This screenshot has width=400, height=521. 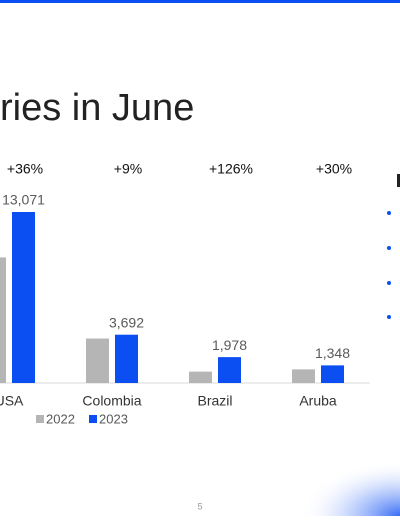 What do you see at coordinates (12, 401) in the screenshot?
I see `x-tick-label: USA` at bounding box center [12, 401].